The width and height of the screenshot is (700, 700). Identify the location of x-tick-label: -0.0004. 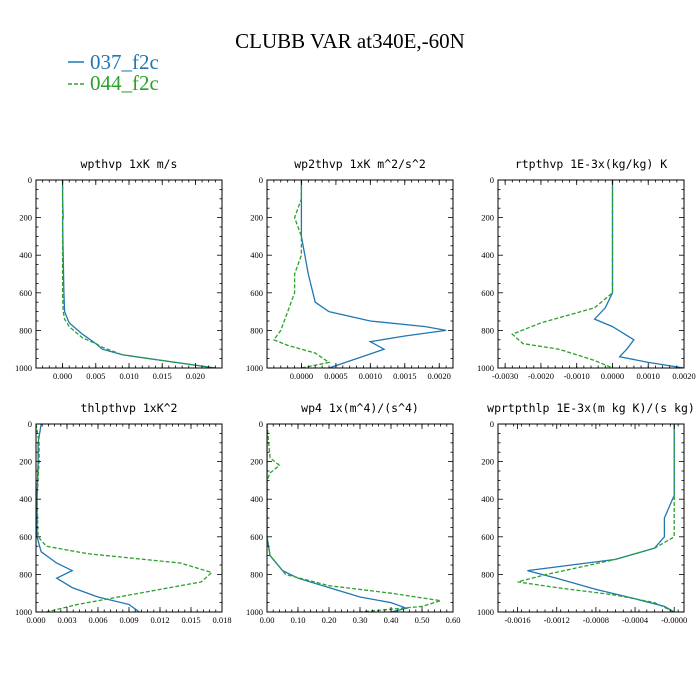
(635, 620).